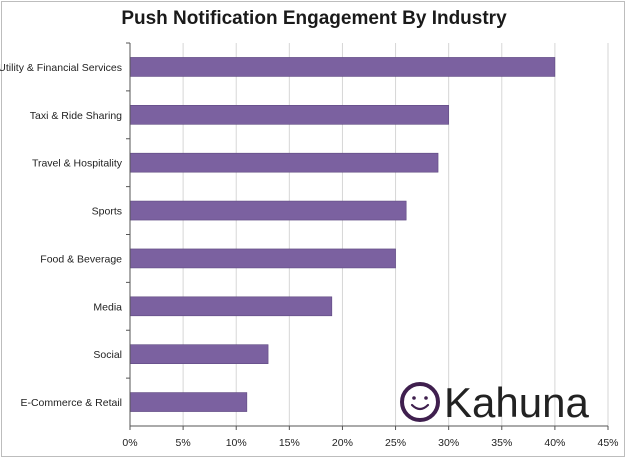  Describe the element at coordinates (183, 443) in the screenshot. I see `x-tick-label: 5%` at that location.